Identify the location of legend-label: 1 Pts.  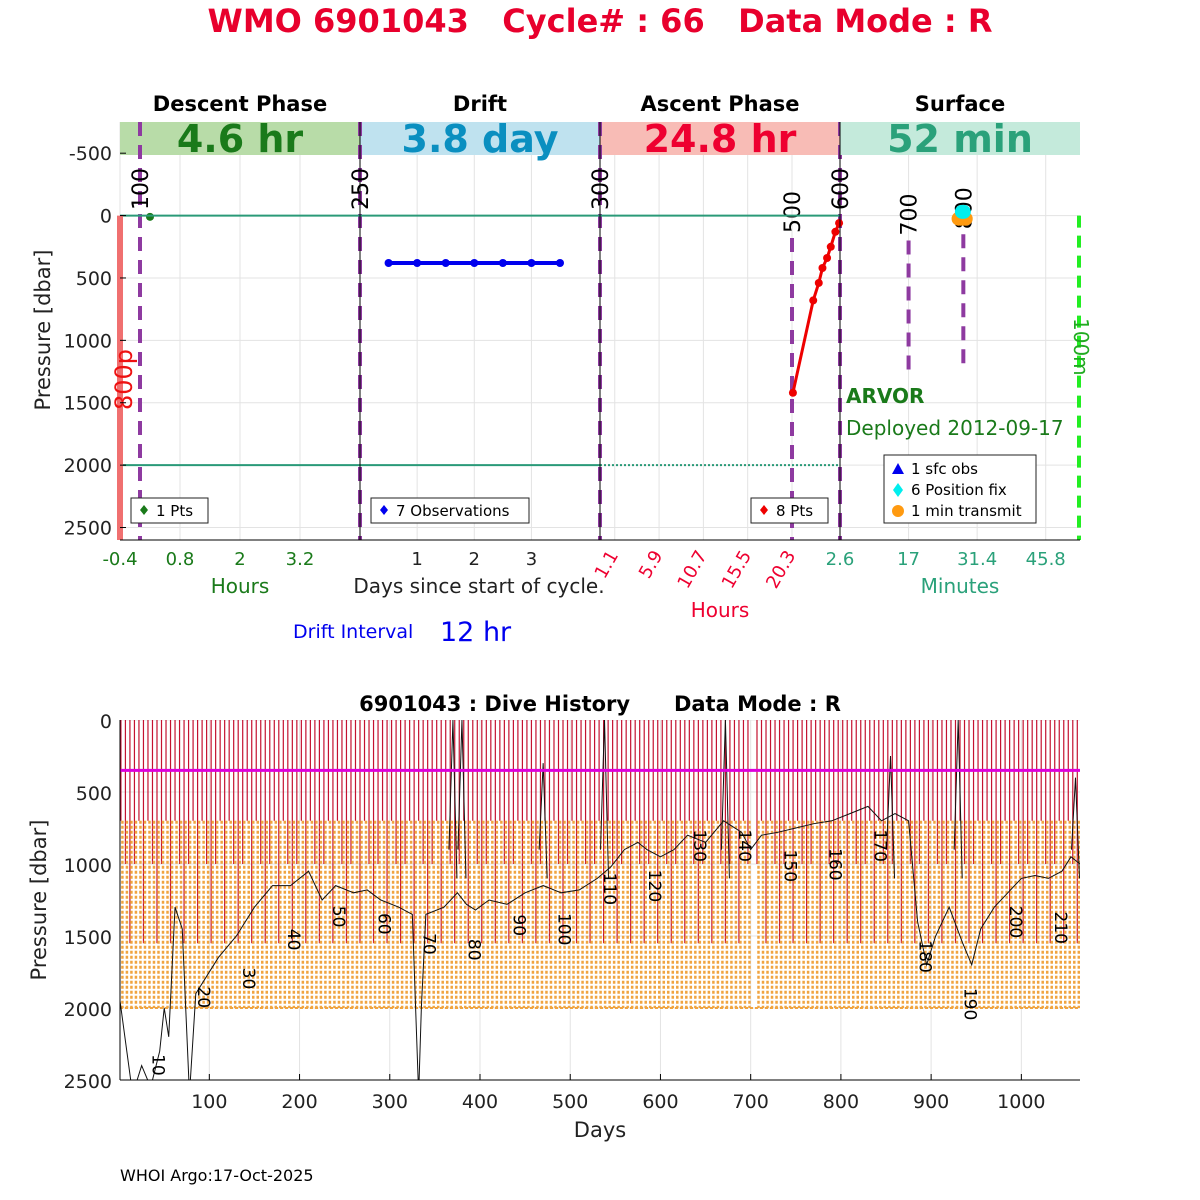
(174, 511).